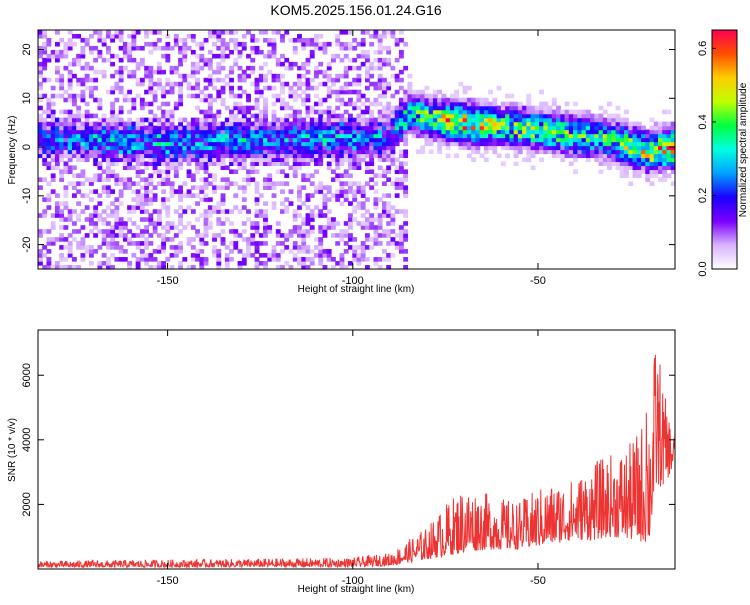 The image size is (750, 605). What do you see at coordinates (27, 196) in the screenshot?
I see `y-tick-label: -10` at bounding box center [27, 196].